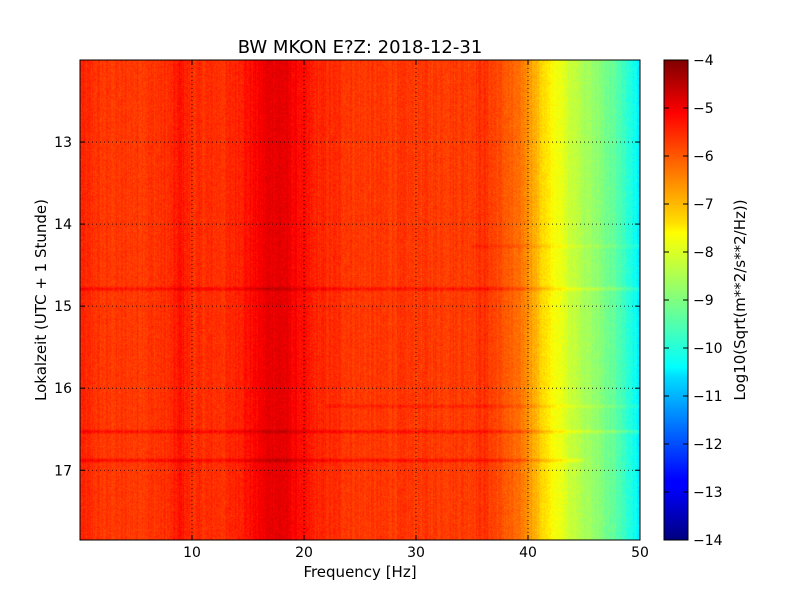 This screenshot has width=800, height=600. What do you see at coordinates (703, 109) in the screenshot?
I see `colorbar-tick-label: −5` at bounding box center [703, 109].